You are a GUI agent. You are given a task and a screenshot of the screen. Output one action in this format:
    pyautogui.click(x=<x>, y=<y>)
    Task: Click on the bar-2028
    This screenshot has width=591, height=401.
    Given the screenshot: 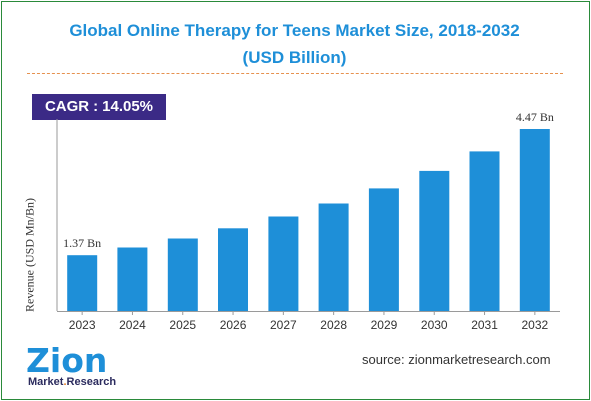 What is the action you would take?
    pyautogui.click(x=333, y=257)
    